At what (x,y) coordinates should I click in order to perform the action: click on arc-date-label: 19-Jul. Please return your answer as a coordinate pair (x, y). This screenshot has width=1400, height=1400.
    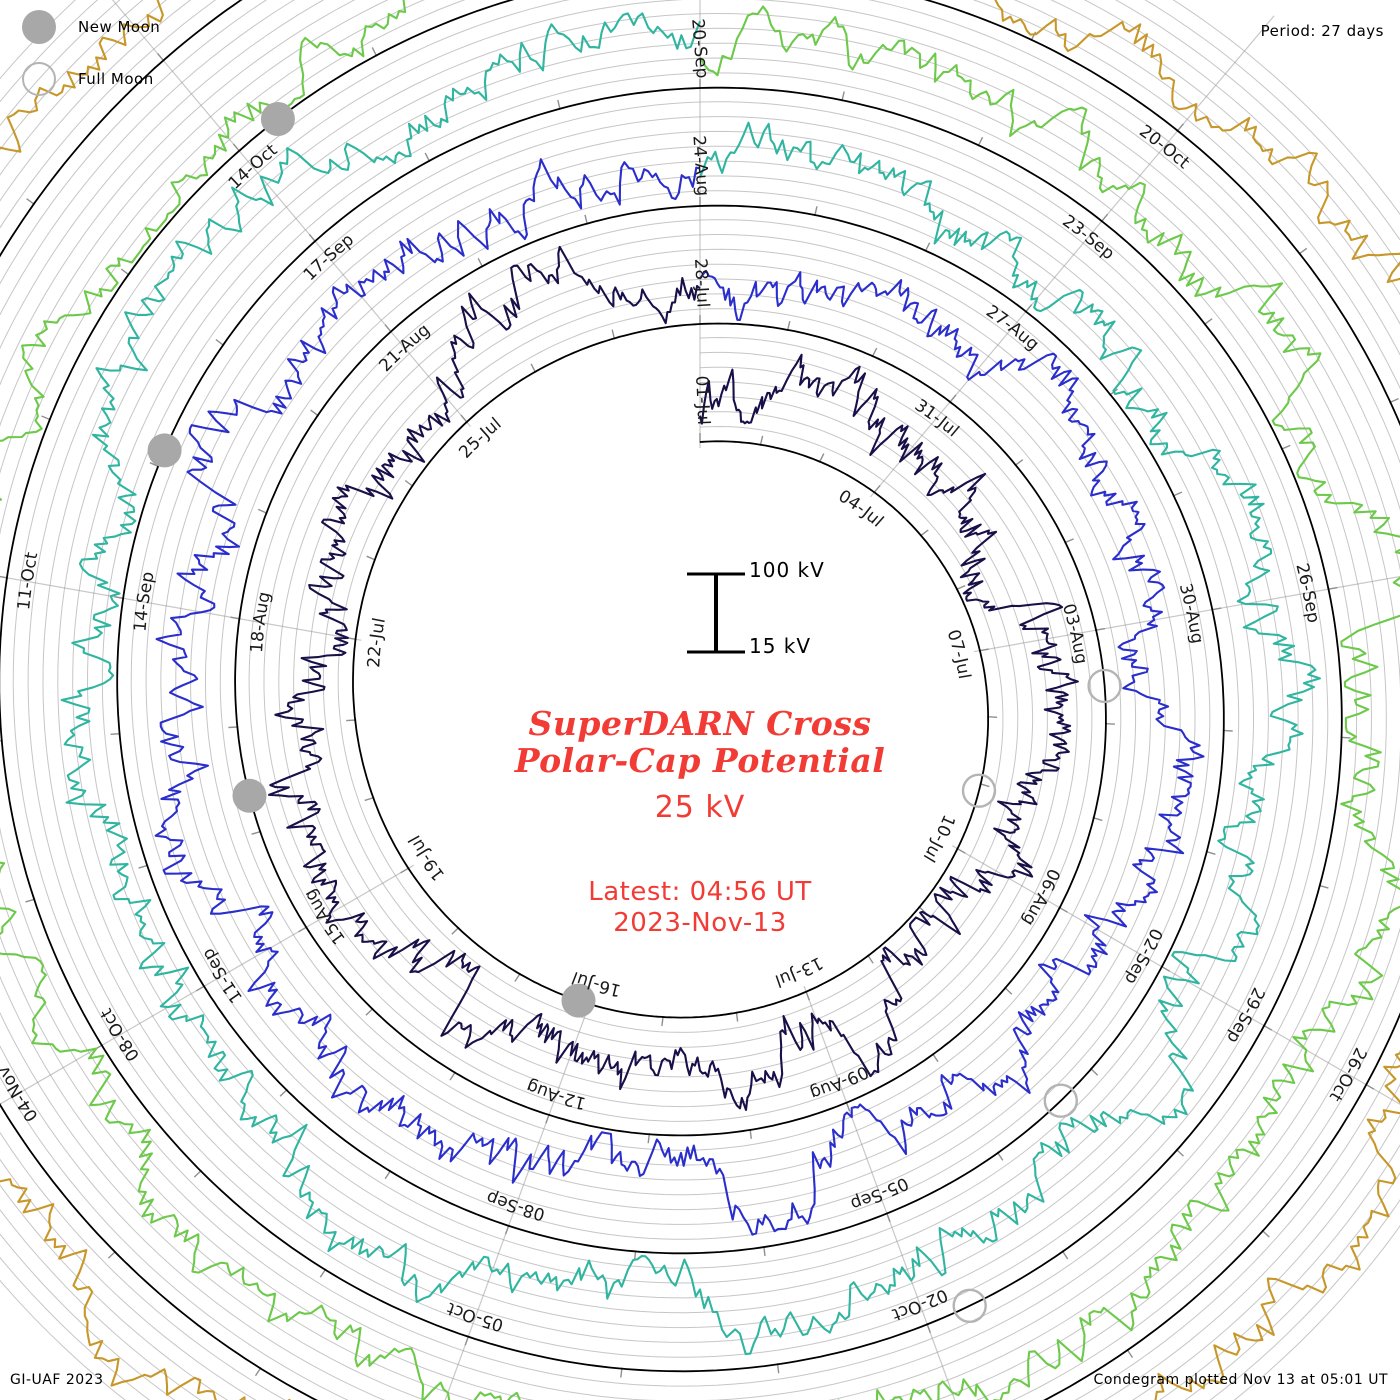
    Looking at the image, I should click on (427, 858).